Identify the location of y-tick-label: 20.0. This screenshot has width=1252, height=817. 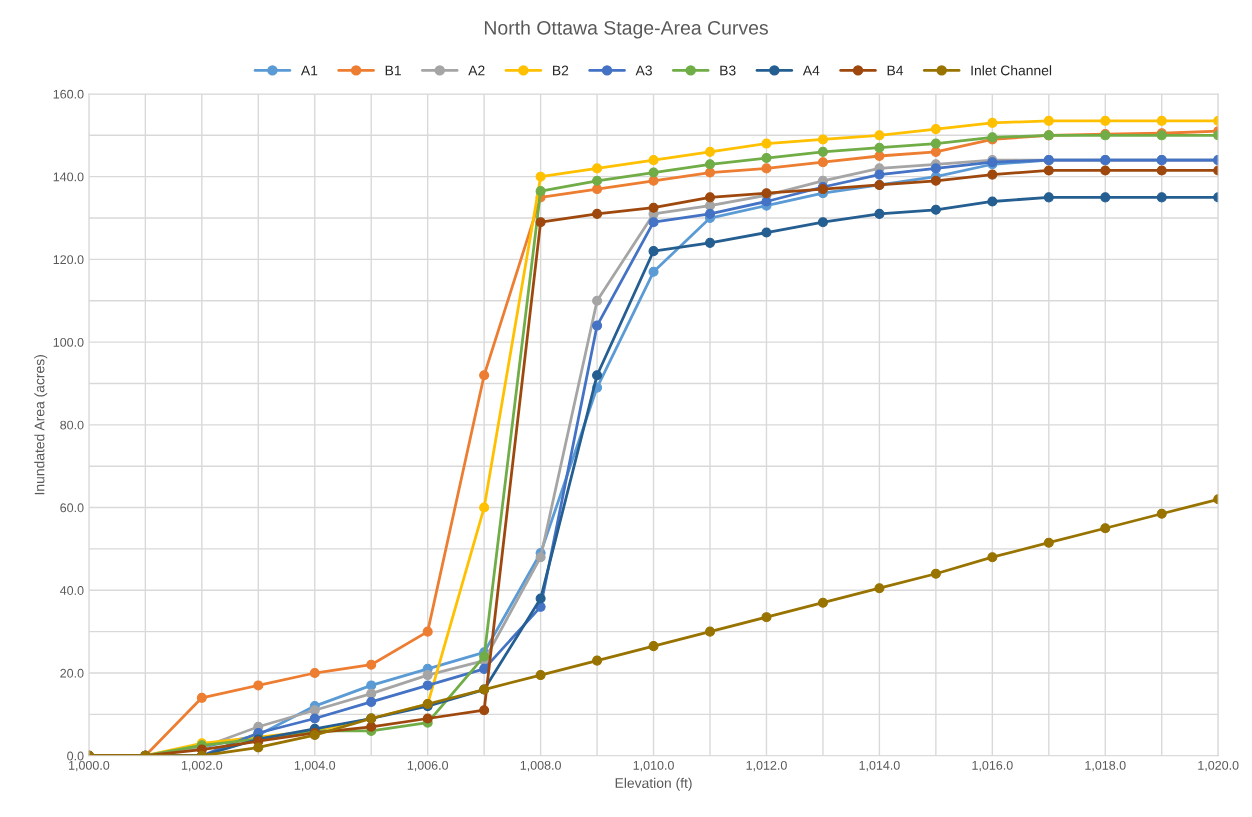
(72, 673).